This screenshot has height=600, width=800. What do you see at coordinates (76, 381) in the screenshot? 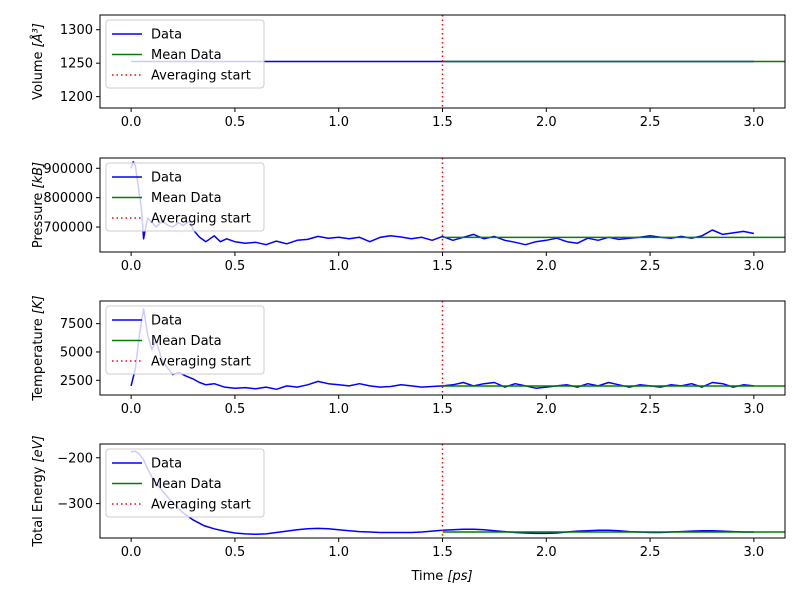
I see `y-tick-label: 2500` at bounding box center [76, 381].